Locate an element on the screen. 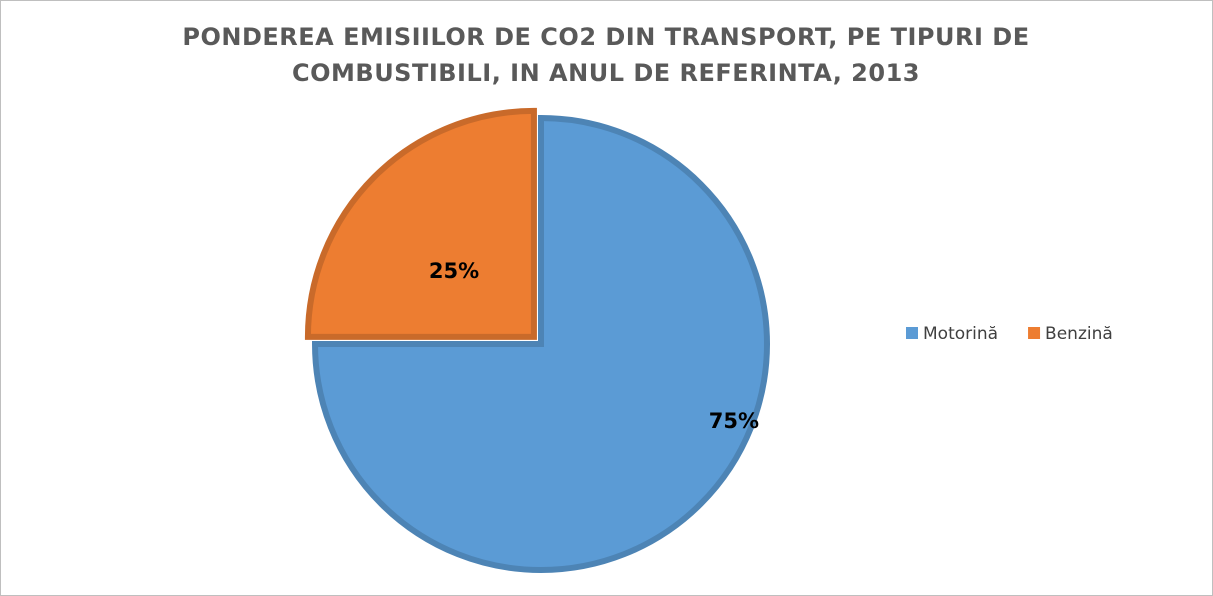 Image resolution: width=1213 pixels, height=596 pixels. data-label: 25% is located at coordinates (454, 271).